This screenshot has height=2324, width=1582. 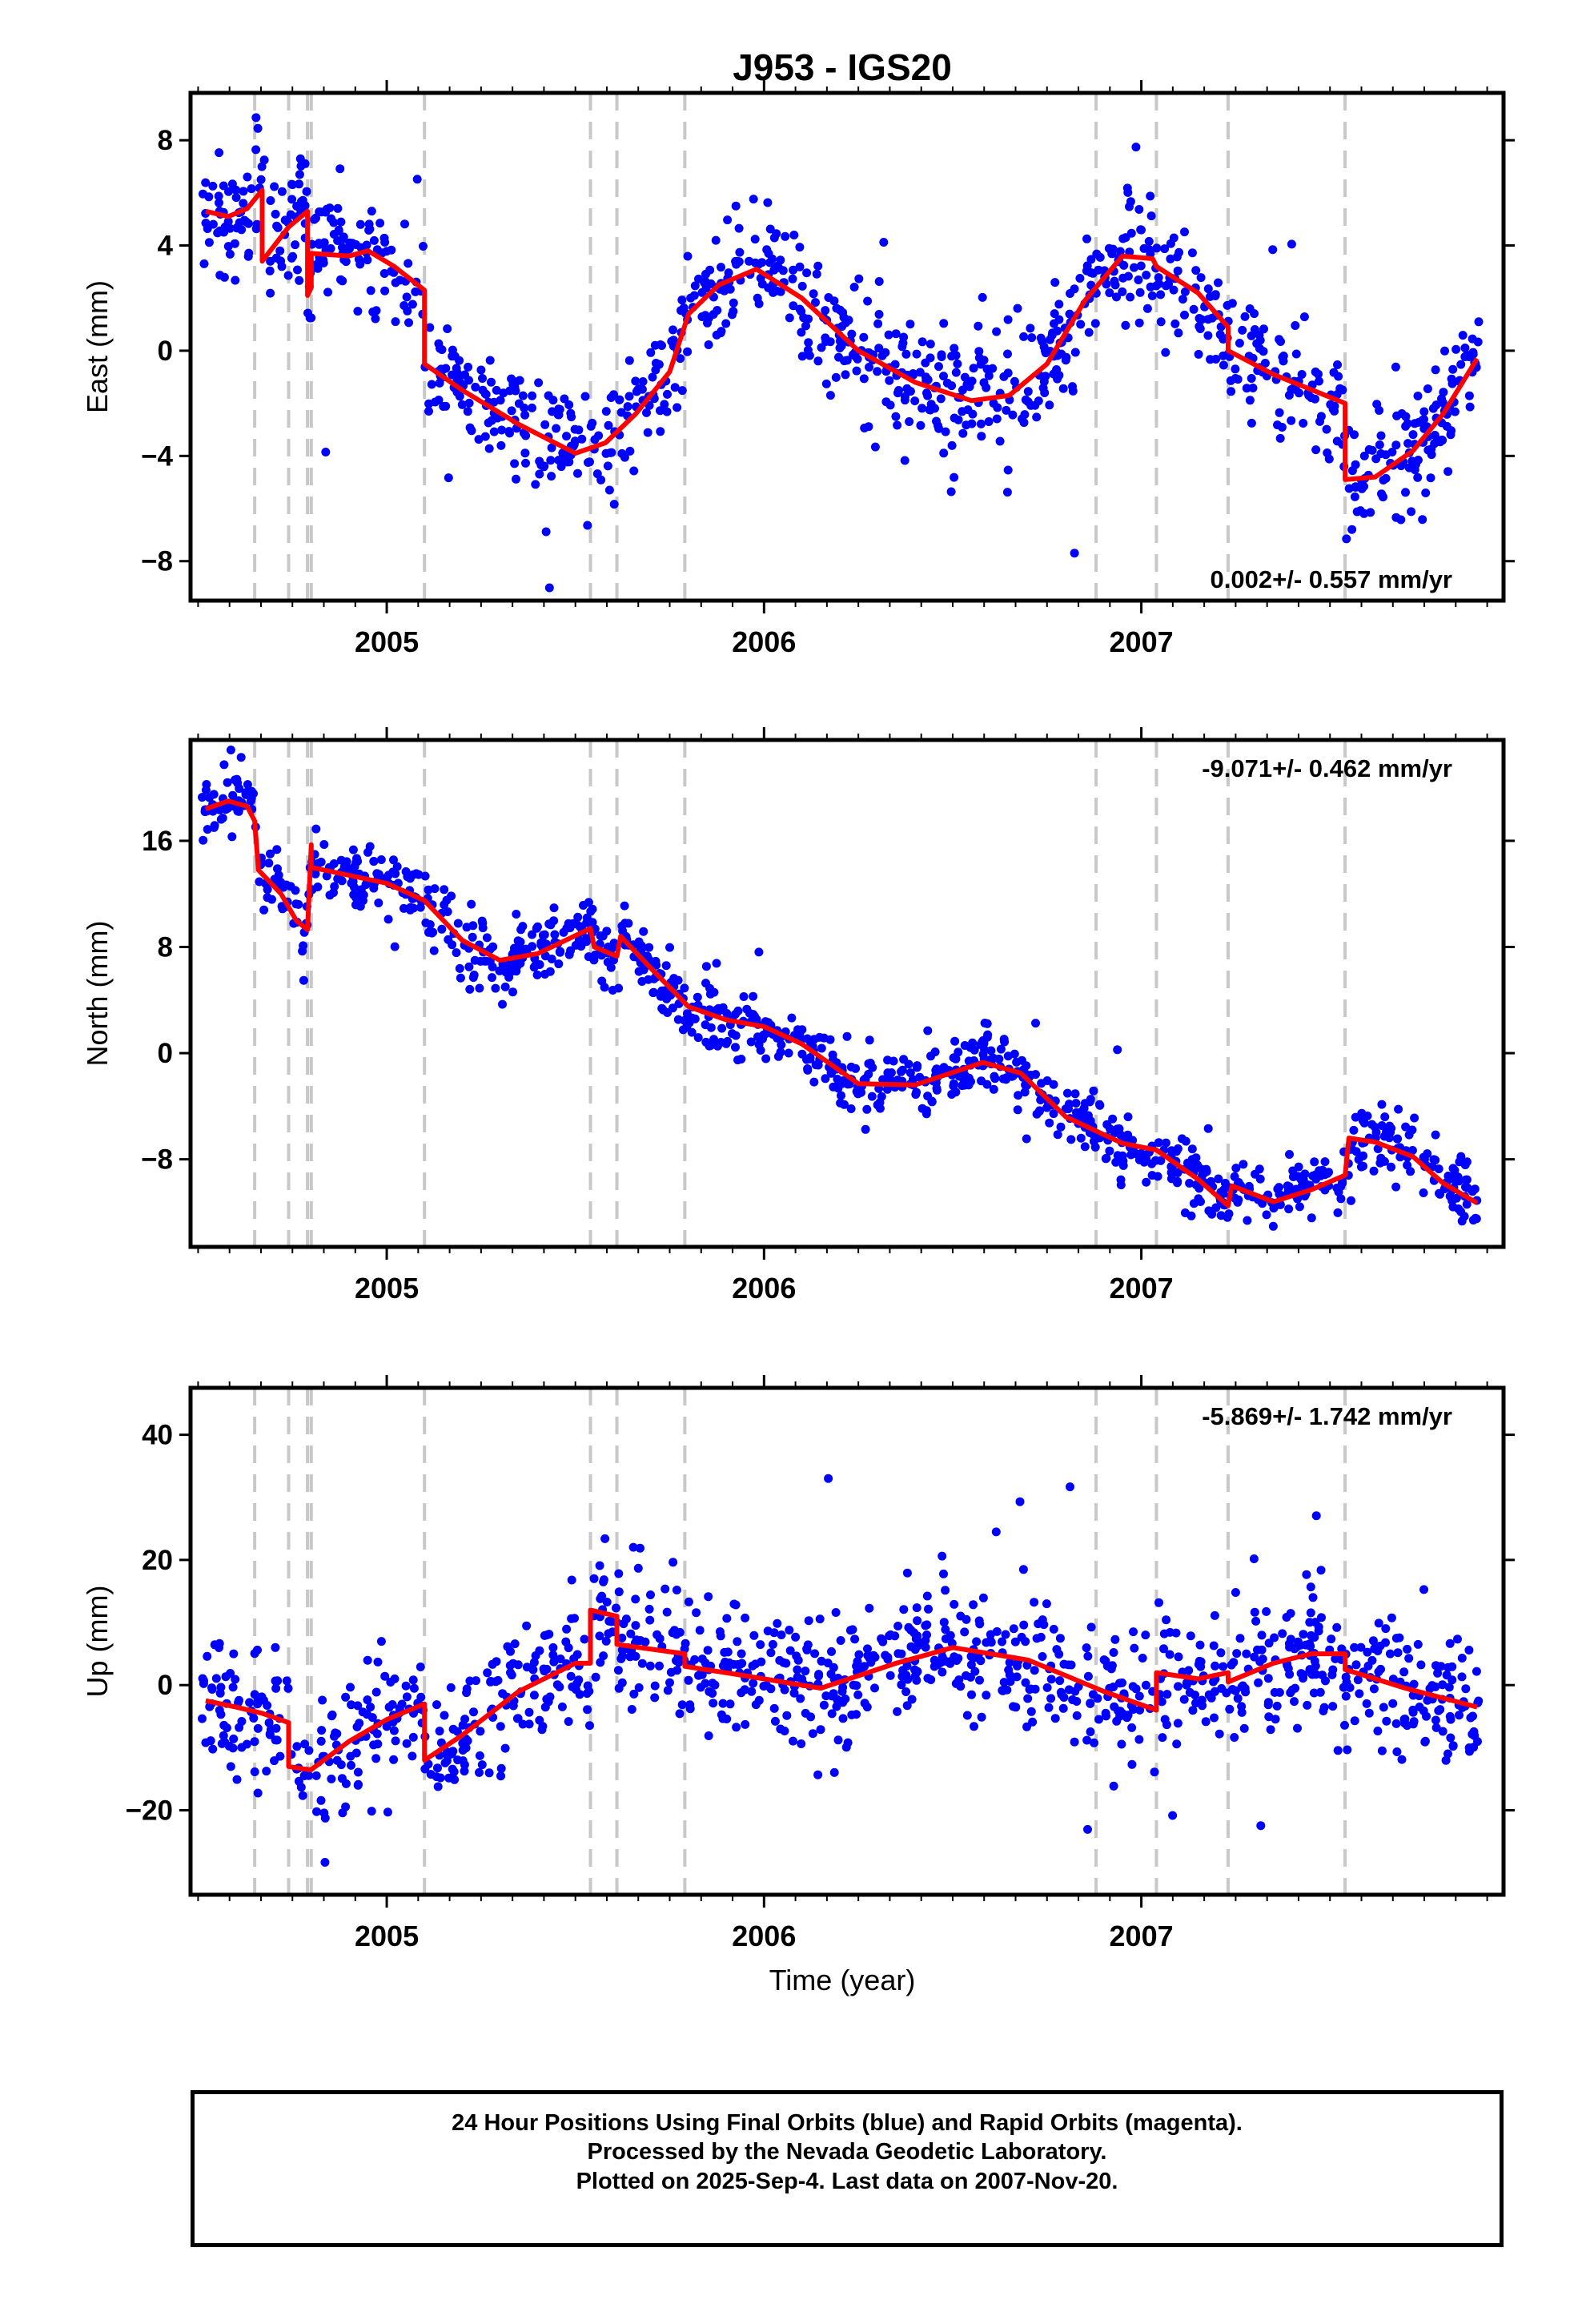 I want to click on x-tick-label: 2006, so click(x=764, y=641).